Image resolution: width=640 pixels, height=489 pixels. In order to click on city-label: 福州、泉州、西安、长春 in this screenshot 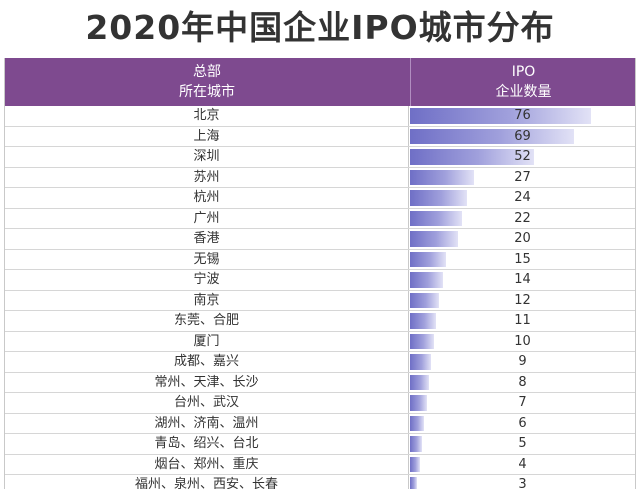, I will do `click(207, 482)`.